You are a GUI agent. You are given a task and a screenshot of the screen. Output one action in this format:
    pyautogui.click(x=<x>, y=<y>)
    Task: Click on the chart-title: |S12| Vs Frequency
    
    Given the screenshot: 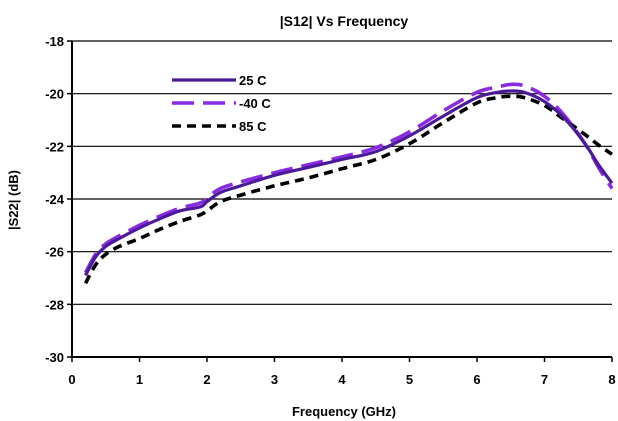 What is the action you would take?
    pyautogui.click(x=344, y=21)
    